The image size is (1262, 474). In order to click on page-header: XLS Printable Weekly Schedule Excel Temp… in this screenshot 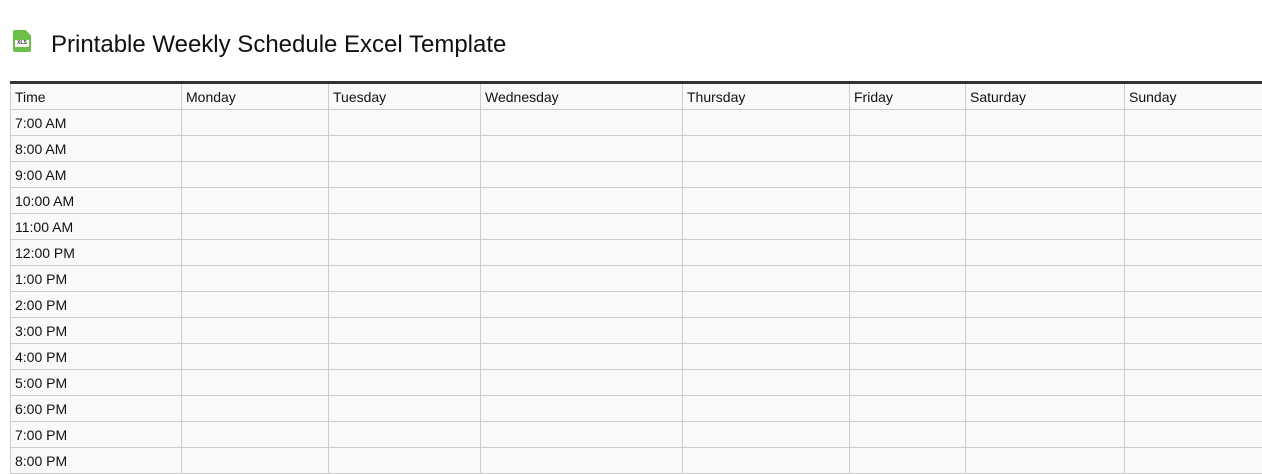, I will do `click(259, 44)`.